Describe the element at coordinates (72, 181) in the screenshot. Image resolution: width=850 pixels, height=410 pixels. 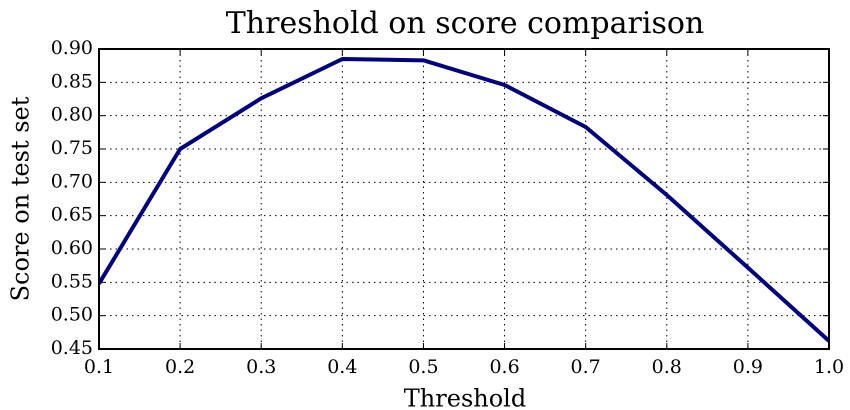
I see `y-tick-label: 0.70` at that location.